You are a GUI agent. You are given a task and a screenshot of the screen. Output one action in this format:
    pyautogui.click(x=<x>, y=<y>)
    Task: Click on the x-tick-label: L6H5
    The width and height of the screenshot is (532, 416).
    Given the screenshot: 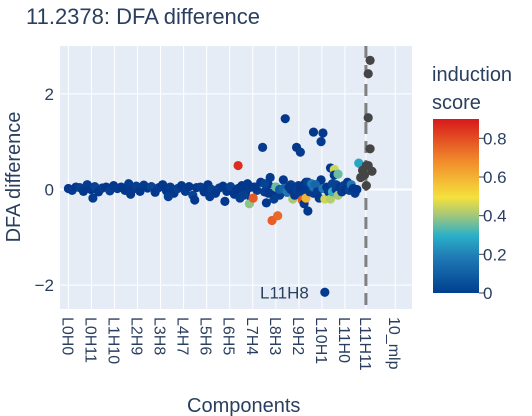 What is the action you would take?
    pyautogui.click(x=228, y=336)
    